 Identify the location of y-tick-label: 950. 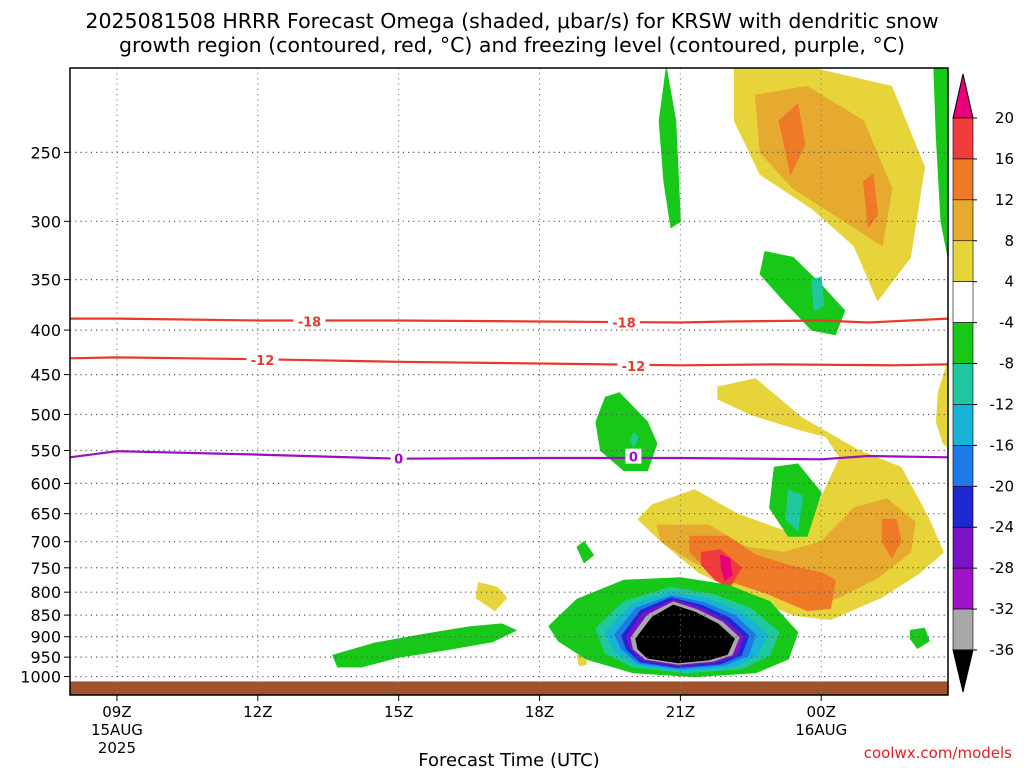
(45, 657).